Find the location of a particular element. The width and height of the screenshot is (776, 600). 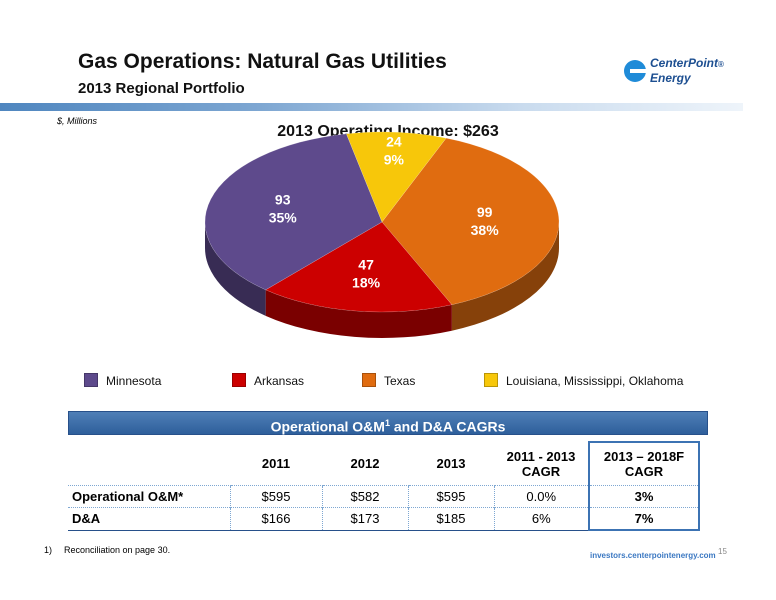

legend-item-minnesota: Minnesota is located at coordinates (122, 380).